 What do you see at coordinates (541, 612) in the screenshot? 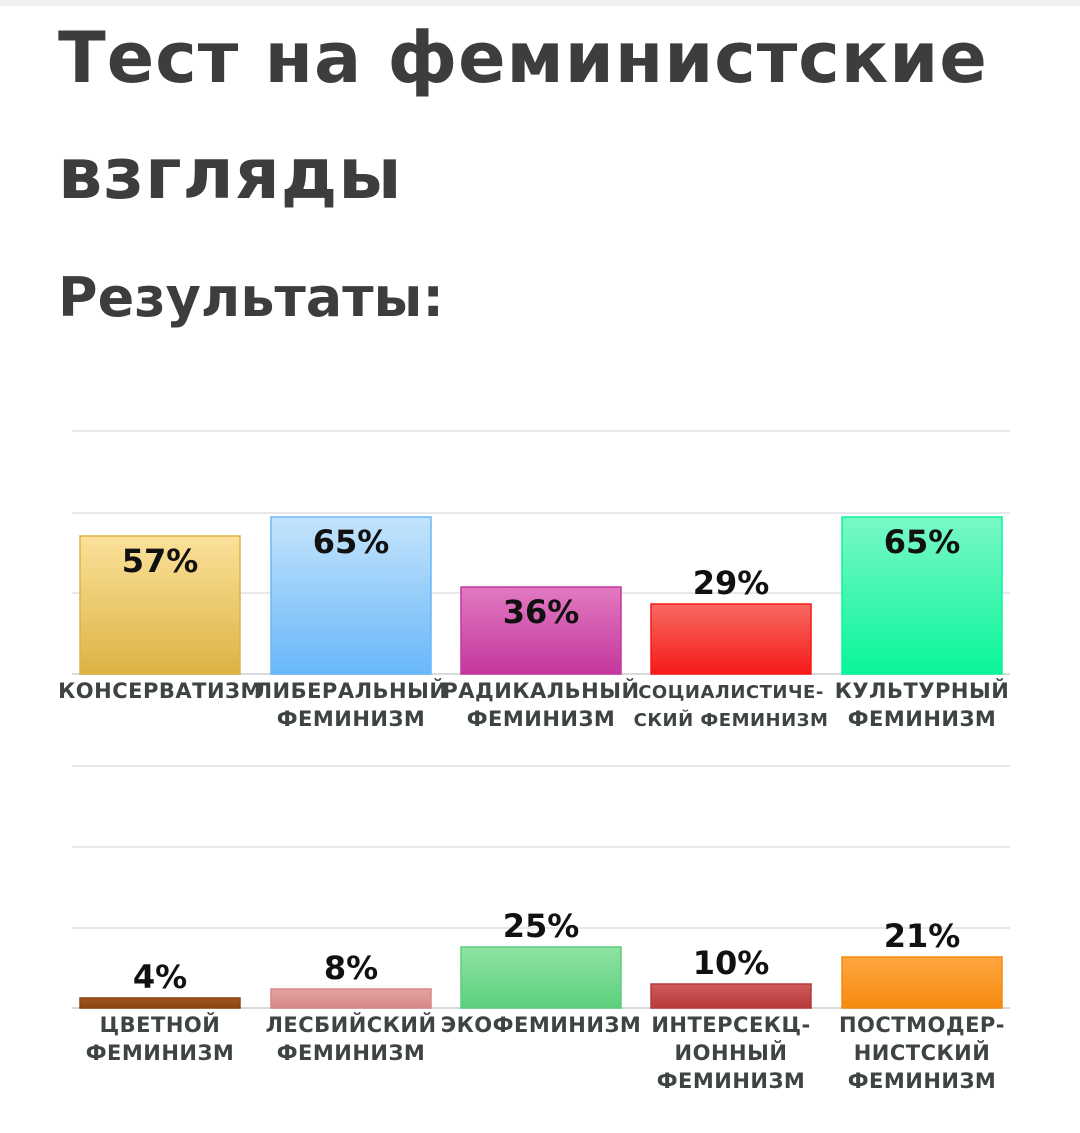
I see `bar-value-label: 36%` at bounding box center [541, 612].